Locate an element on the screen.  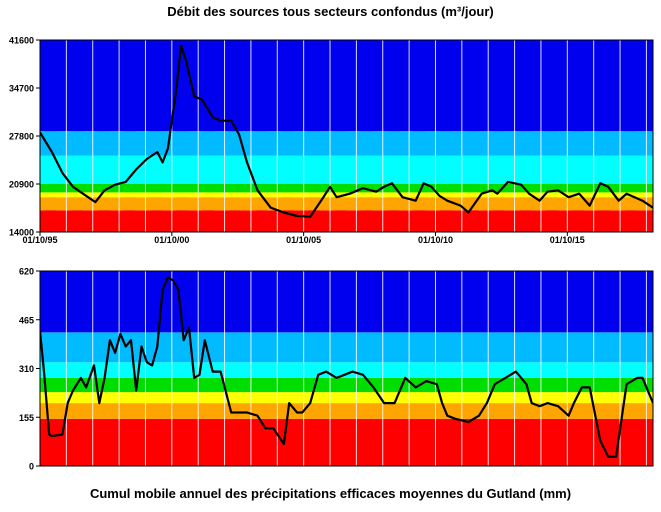
y-tick-label: 620 is located at coordinates (26, 272).